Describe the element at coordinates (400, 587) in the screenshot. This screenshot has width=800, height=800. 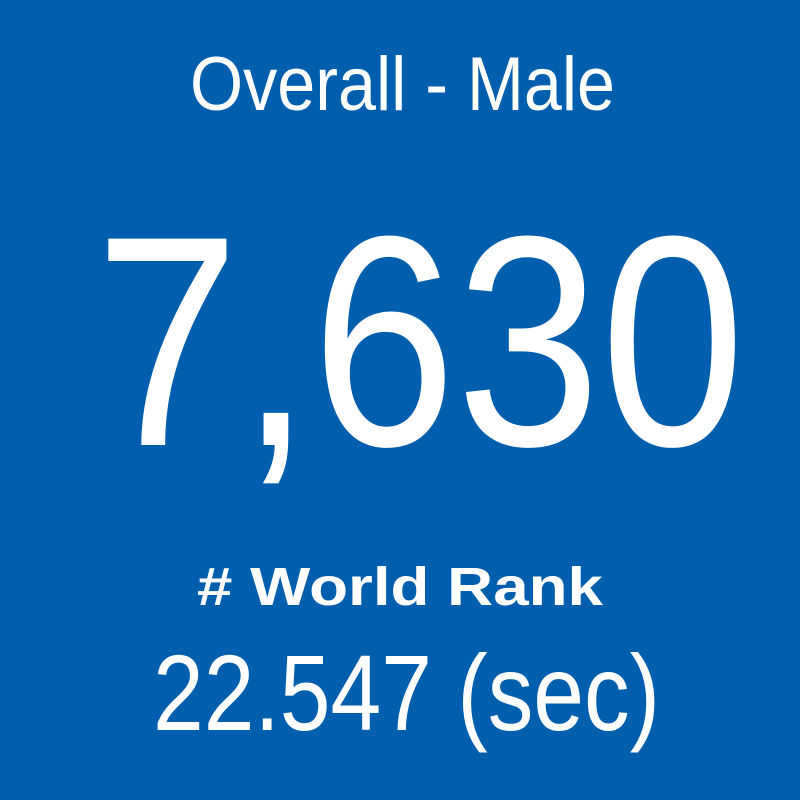
I see `rank-label: # World Rank` at that location.